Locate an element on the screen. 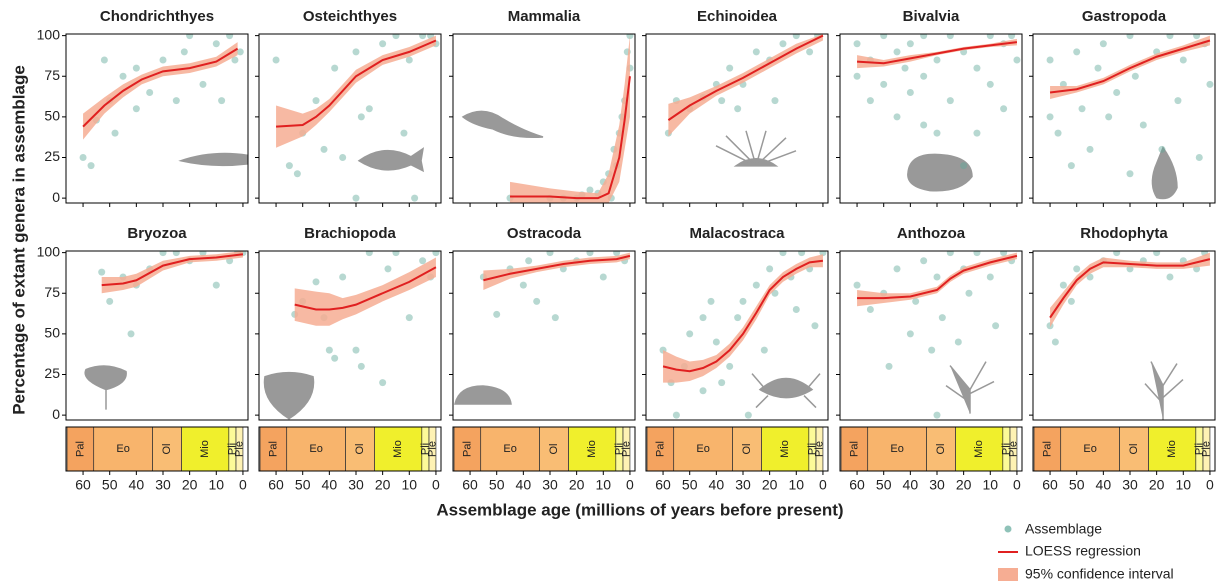 Image resolution: width=1218 pixels, height=587 pixels. epoch-label: Pli is located at coordinates (1006, 449).